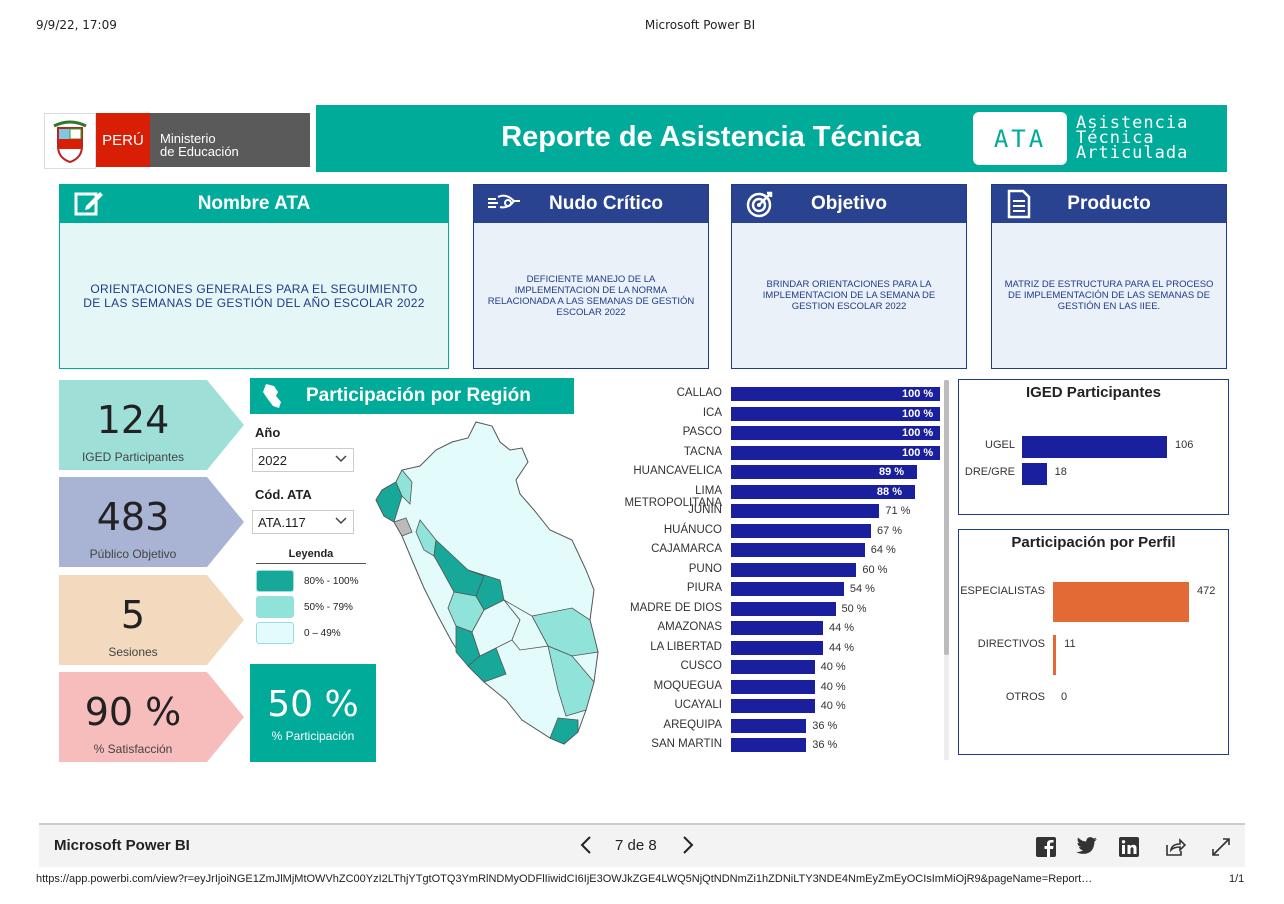  I want to click on region-bar-row: MOQUEGUA 40 %, so click(770, 687).